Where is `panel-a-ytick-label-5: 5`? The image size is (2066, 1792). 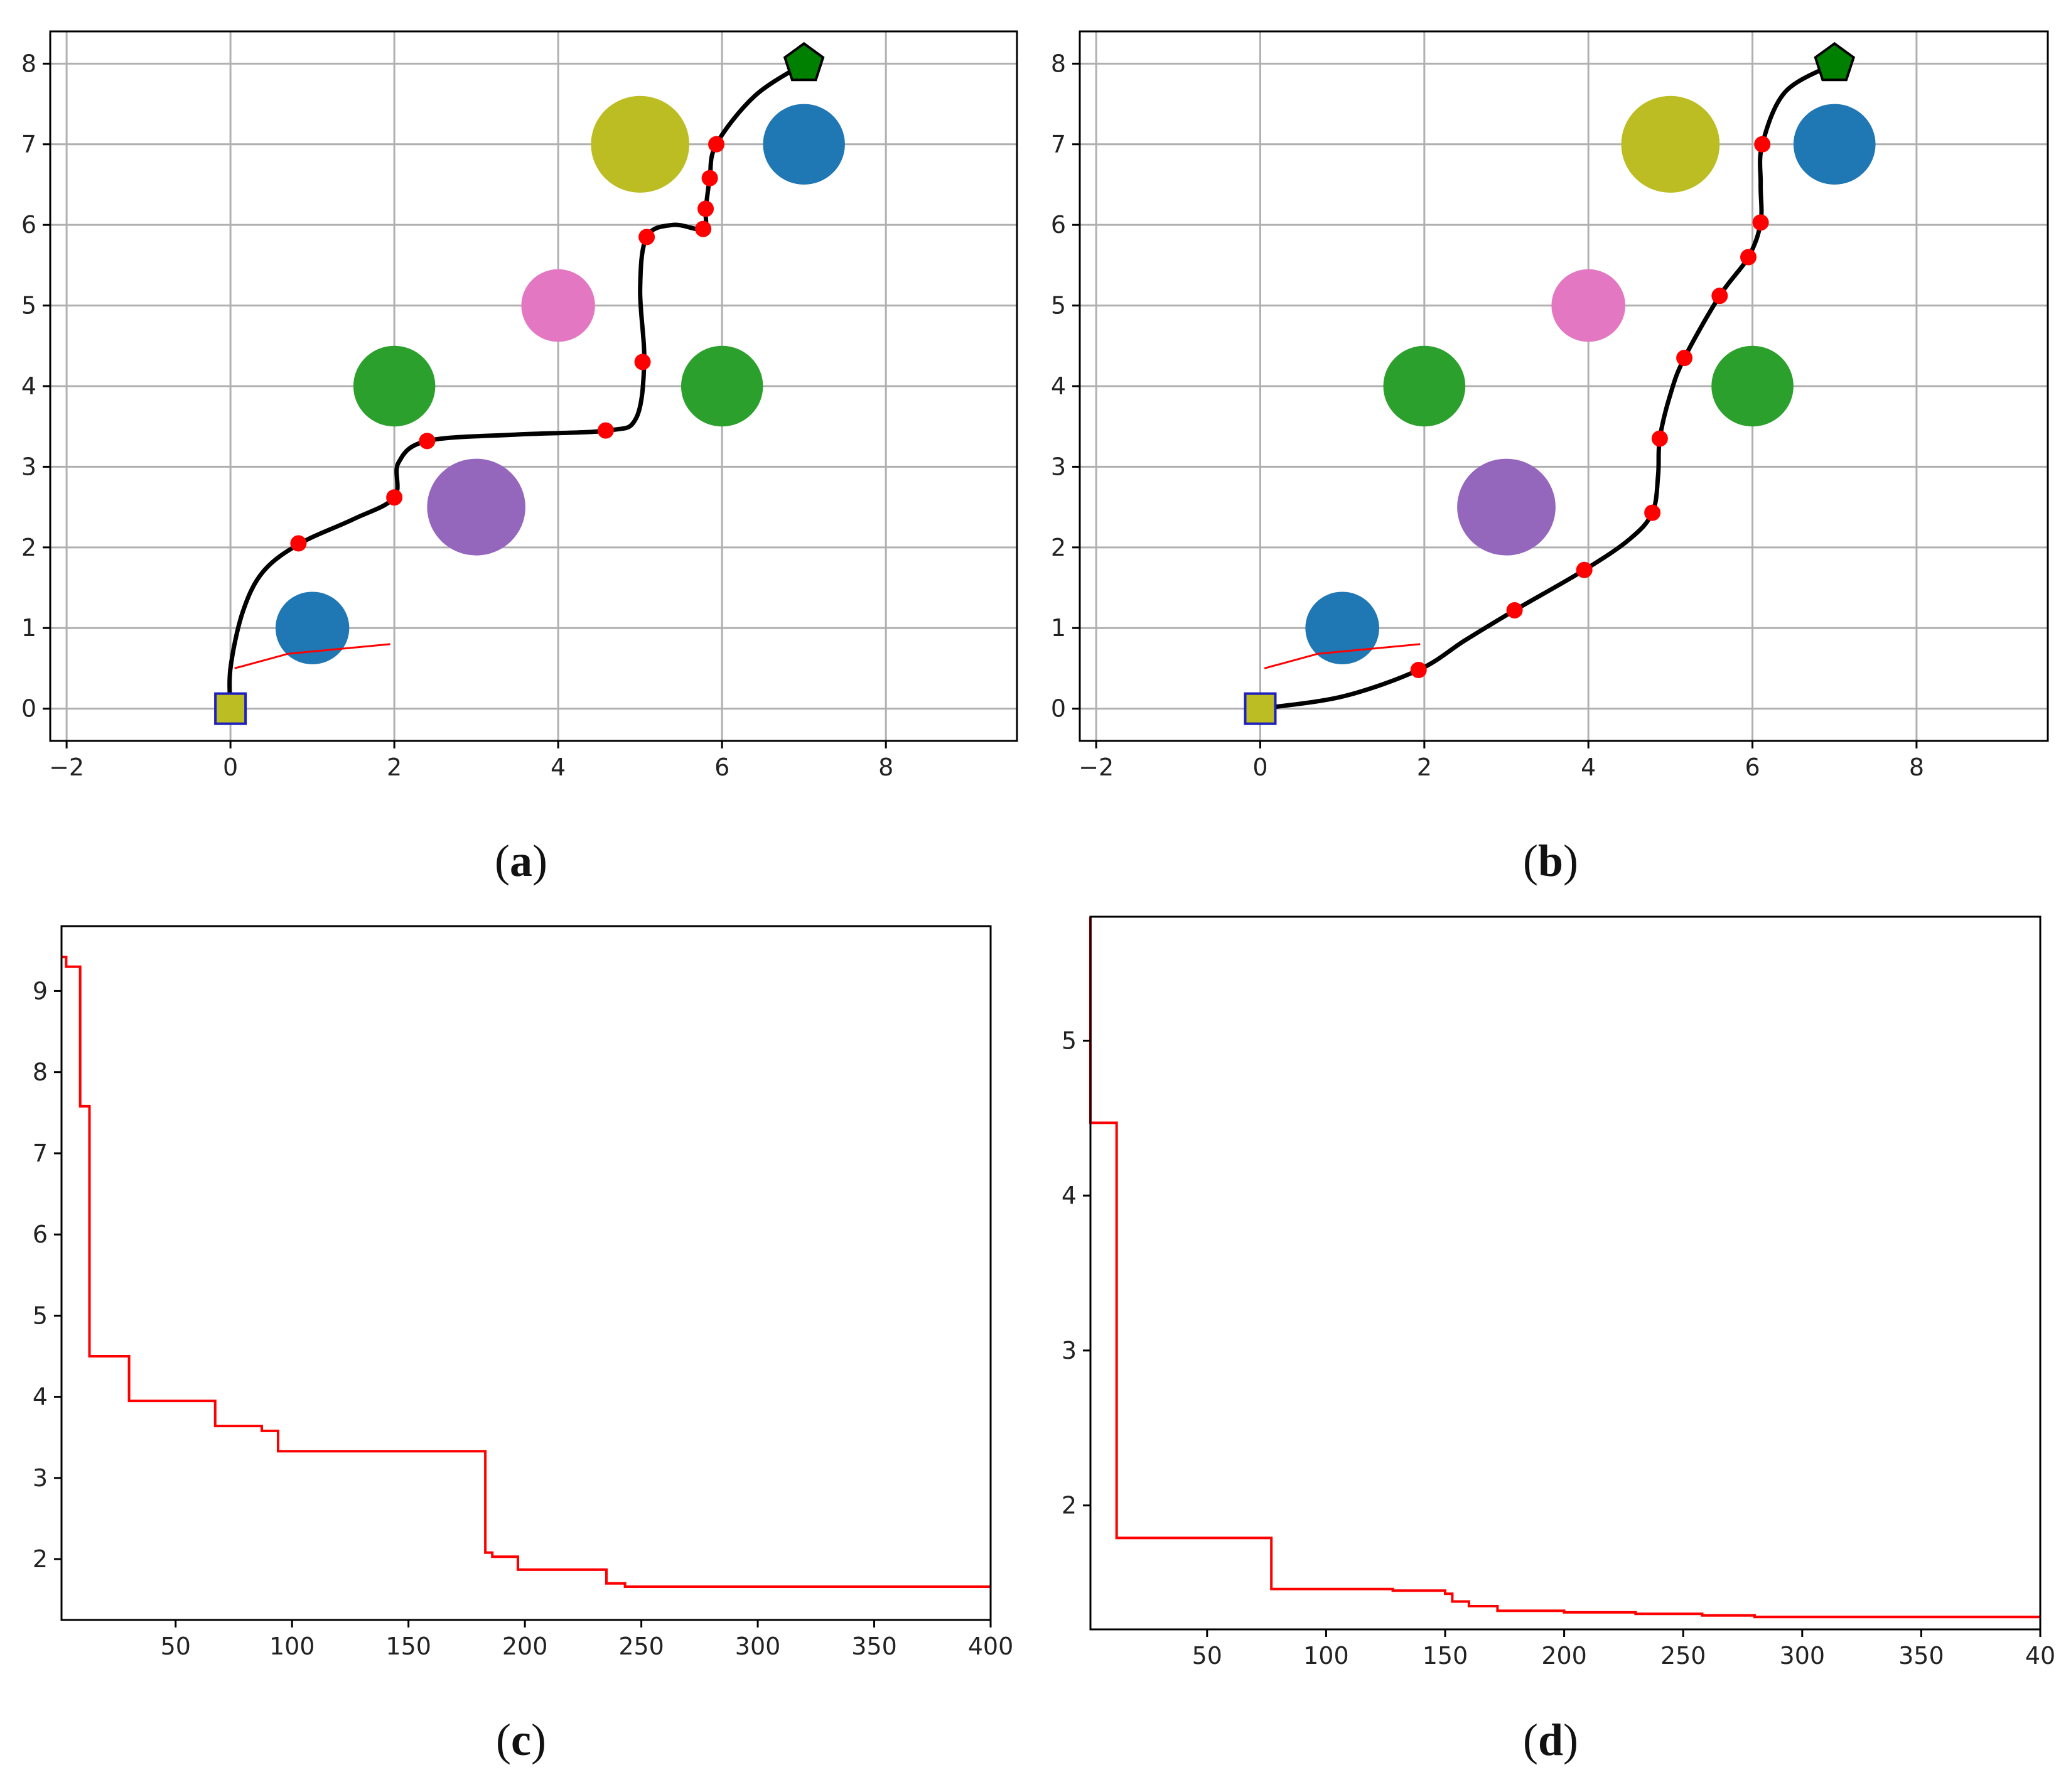 panel-a-ytick-label-5: 5 is located at coordinates (28, 306).